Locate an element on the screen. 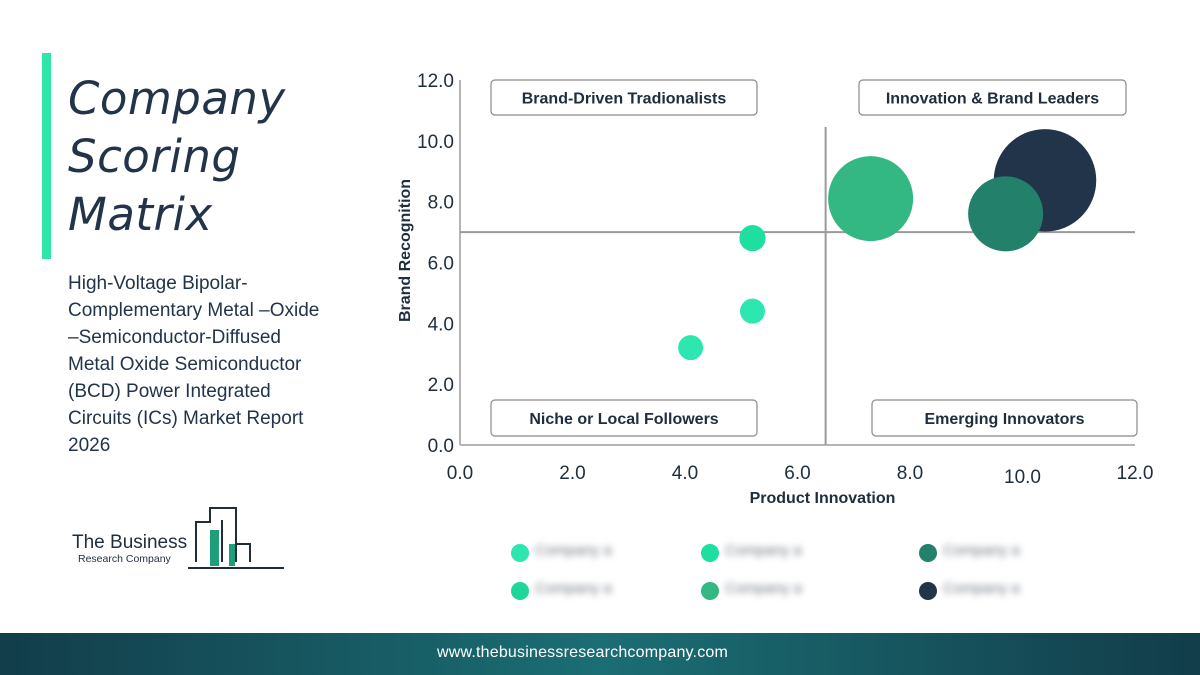  y-tick-label: 12.0 is located at coordinates (435, 81).